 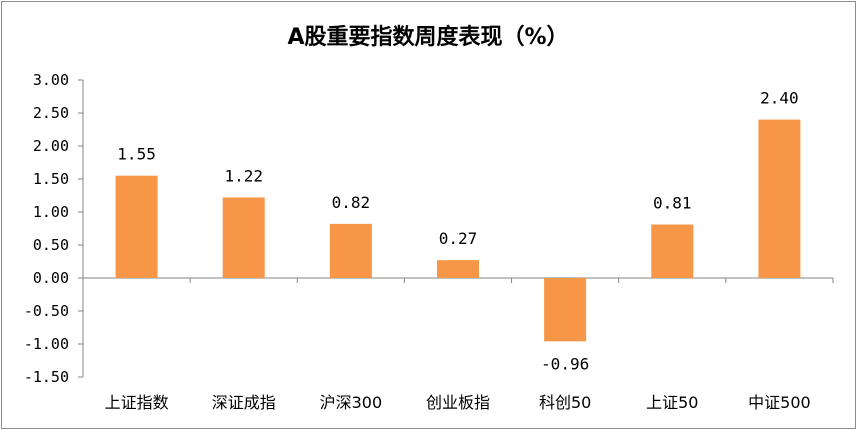 I want to click on data-label: 1.22, so click(x=243, y=175).